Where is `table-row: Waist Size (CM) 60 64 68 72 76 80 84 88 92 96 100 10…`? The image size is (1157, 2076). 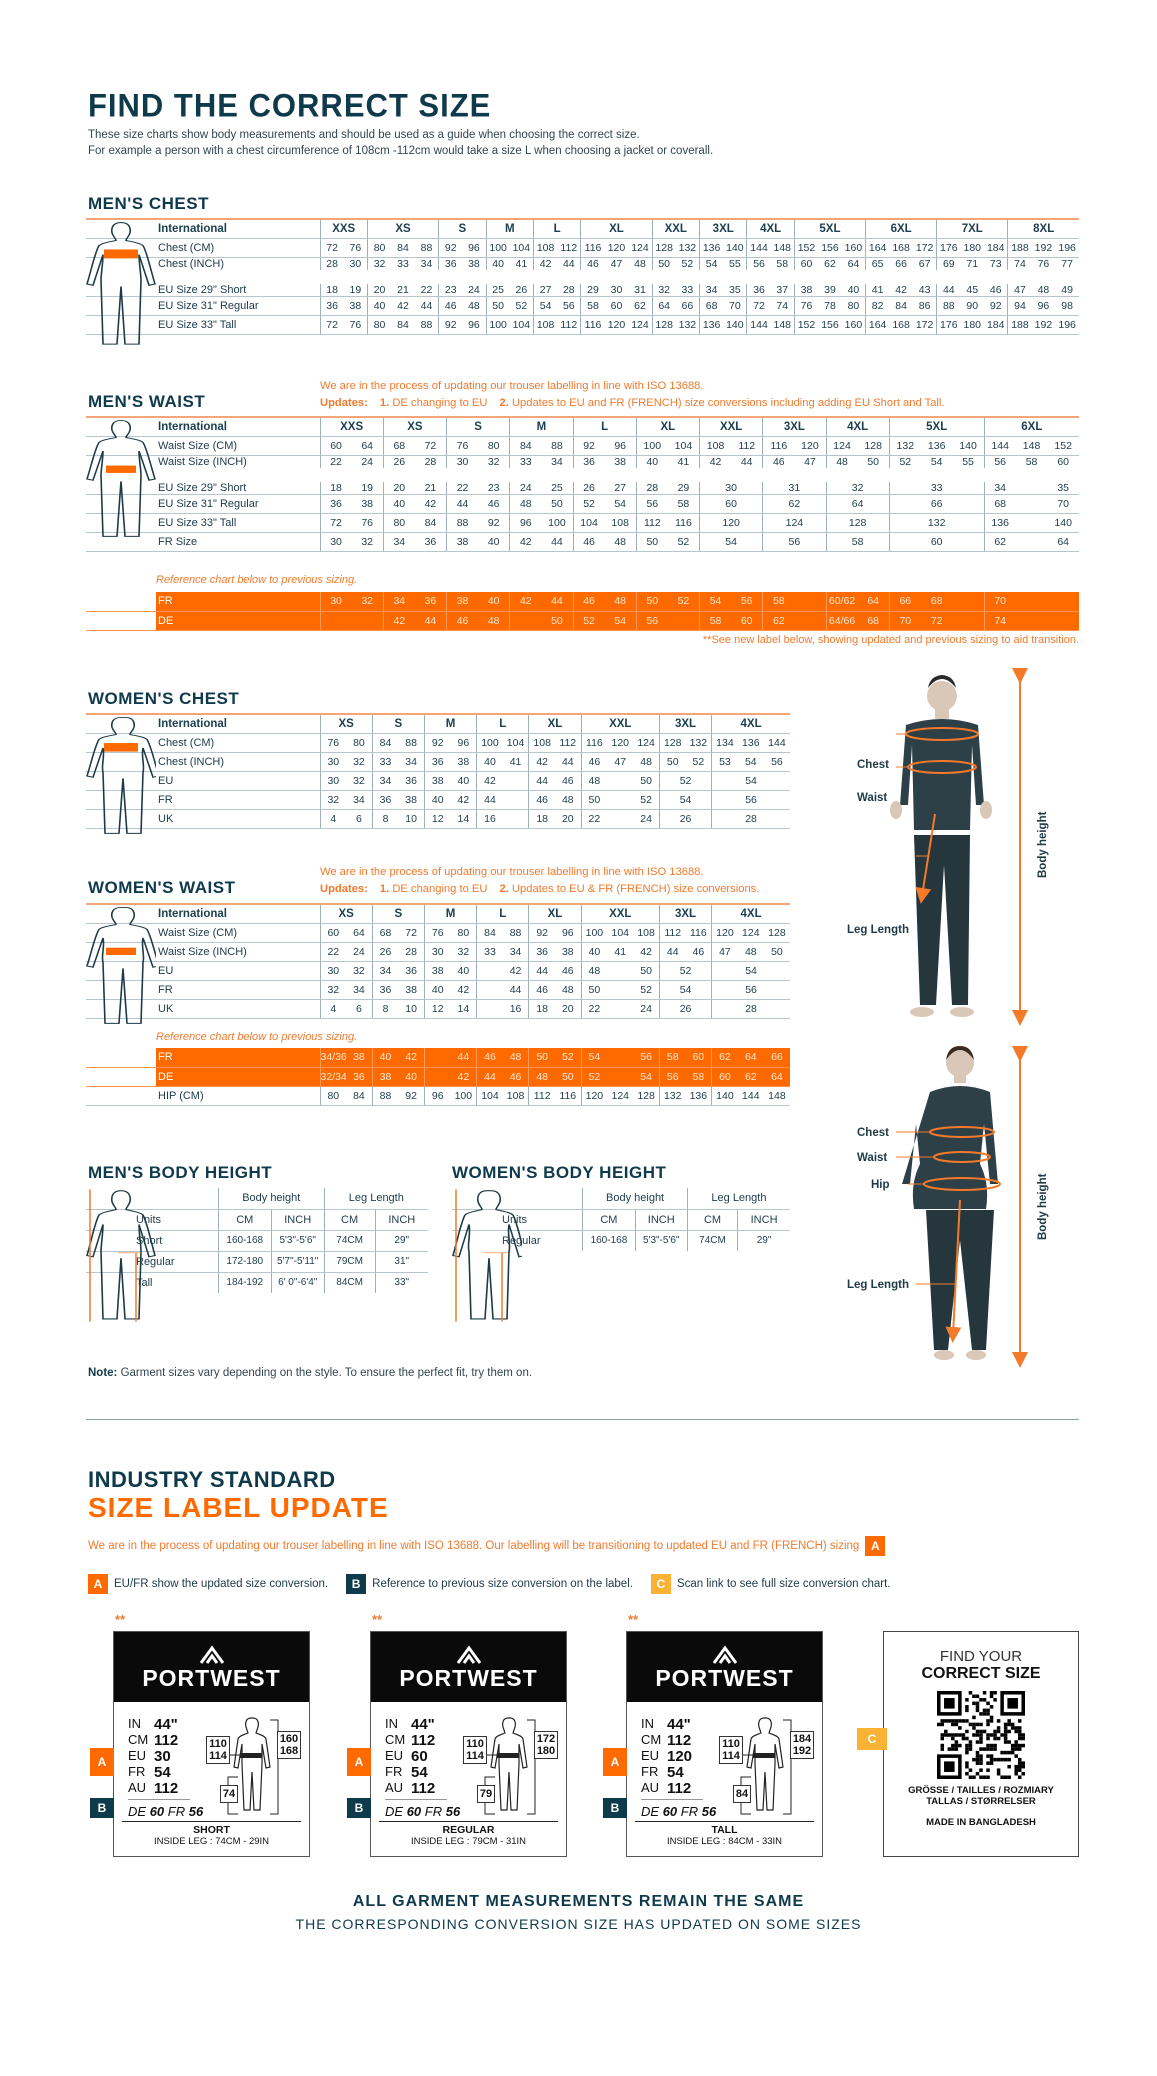 table-row: Waist Size (CM) 60 64 68 72 76 80 84 88 92 96 100 10… is located at coordinates (582, 446).